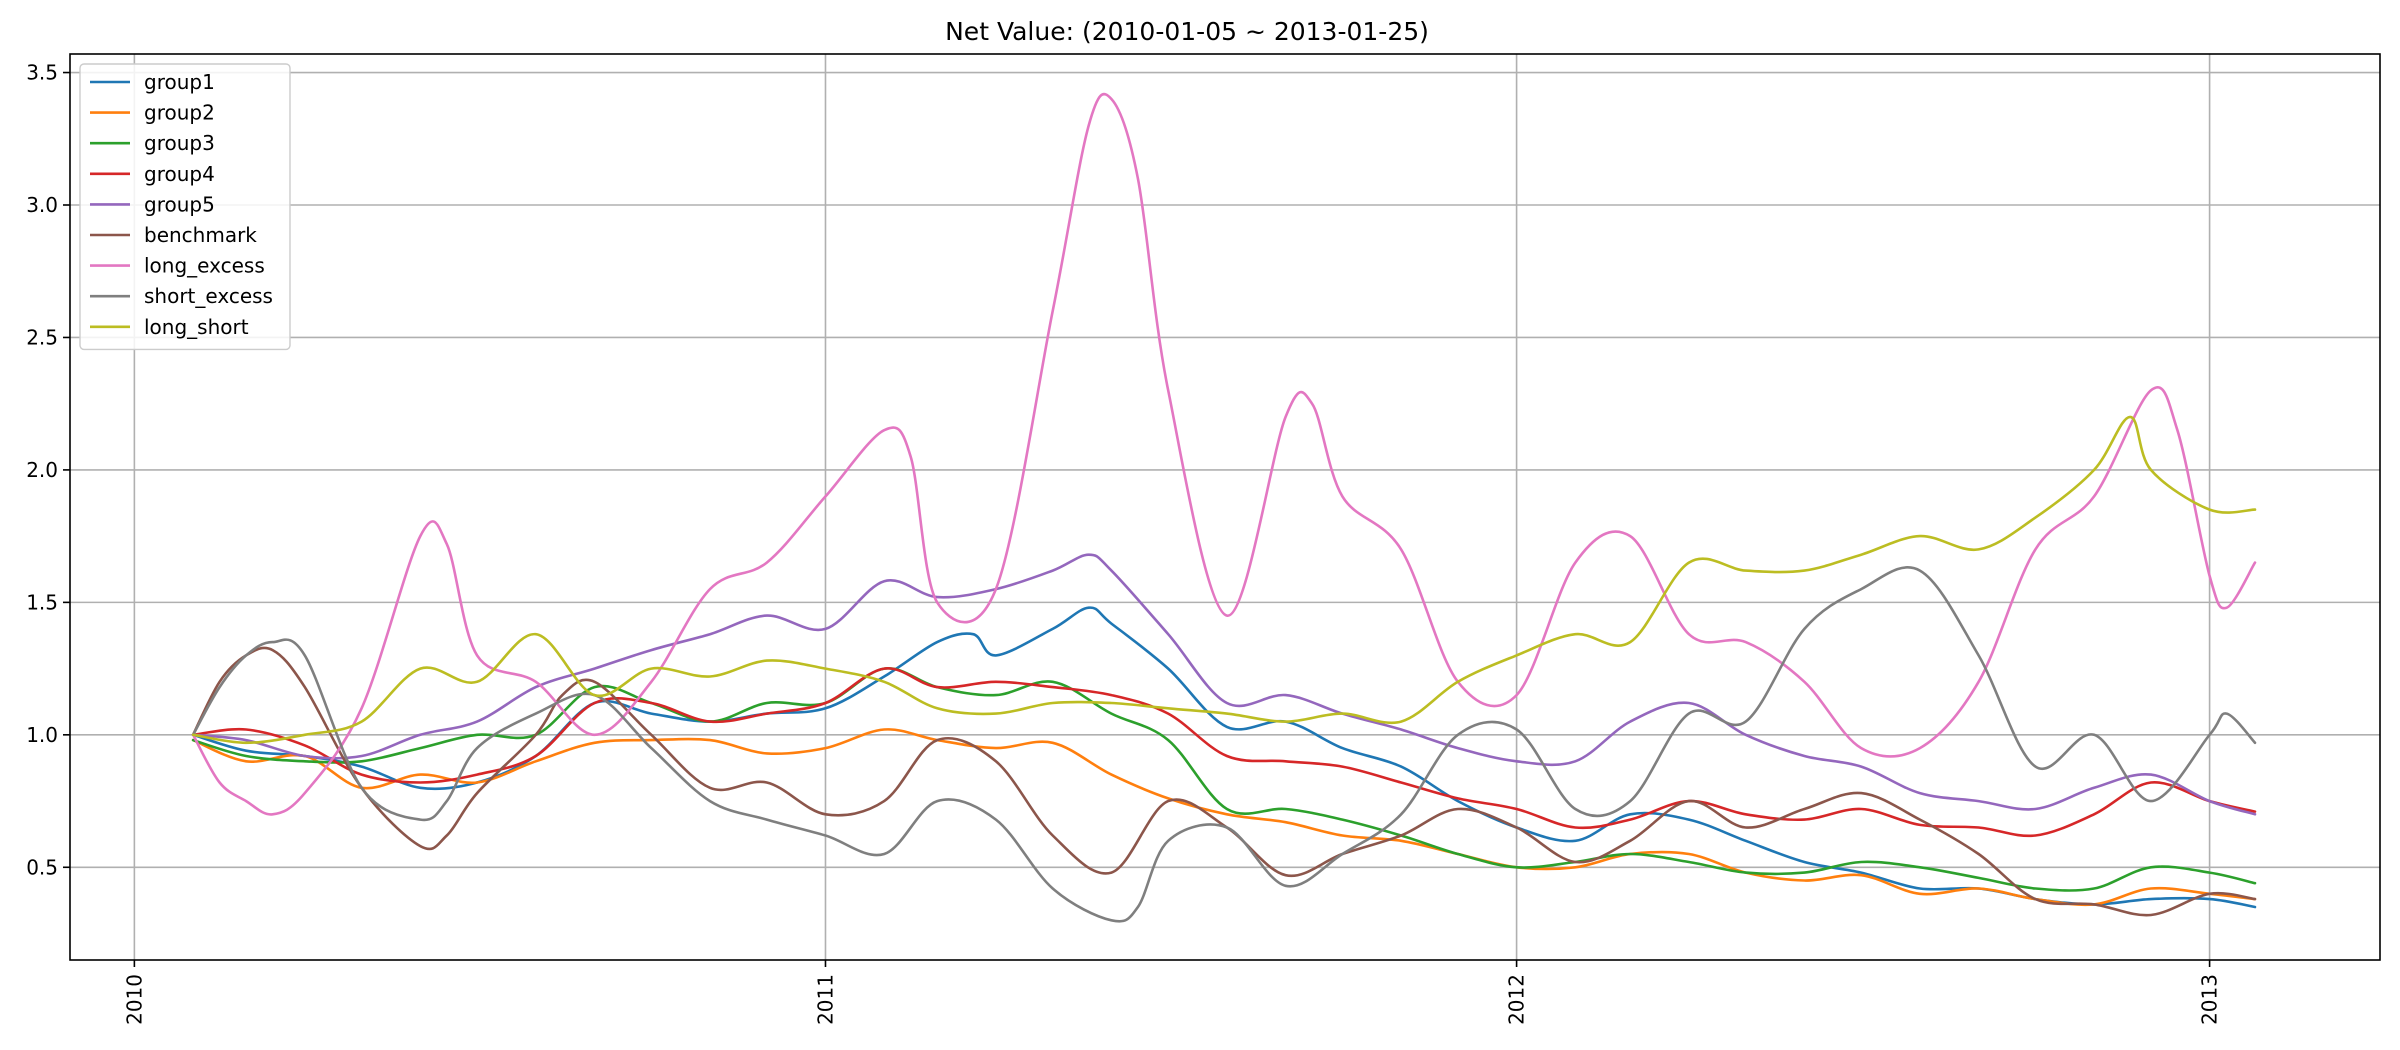 This screenshot has height=1050, width=2400. I want to click on series-line-group2, so click(1224, 817).